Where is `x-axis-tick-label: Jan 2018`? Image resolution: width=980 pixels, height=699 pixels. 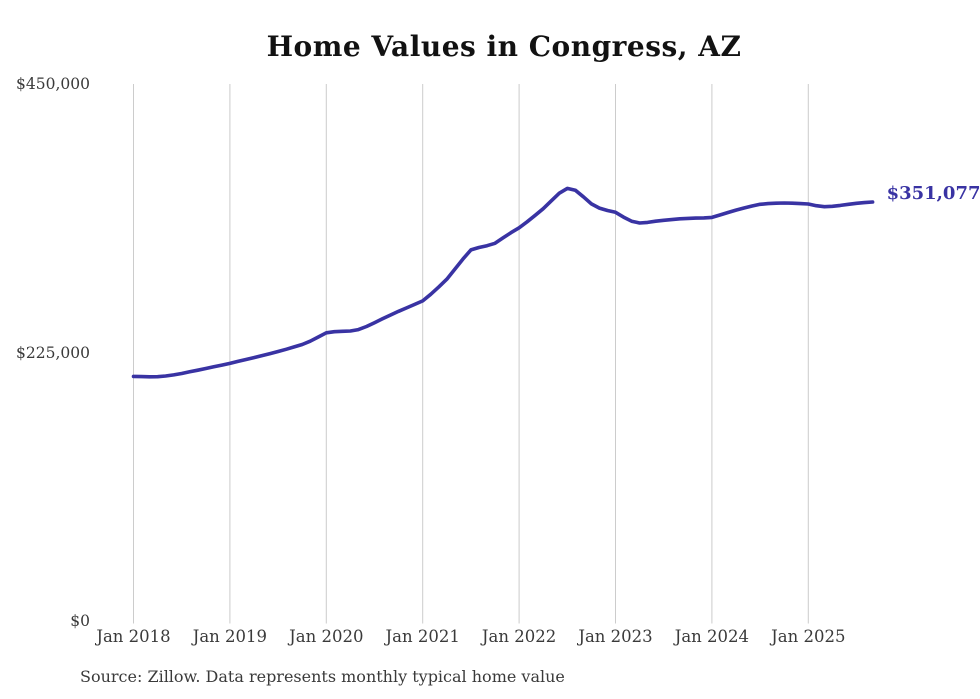
x-axis-tick-label: Jan 2018 is located at coordinates (133, 636).